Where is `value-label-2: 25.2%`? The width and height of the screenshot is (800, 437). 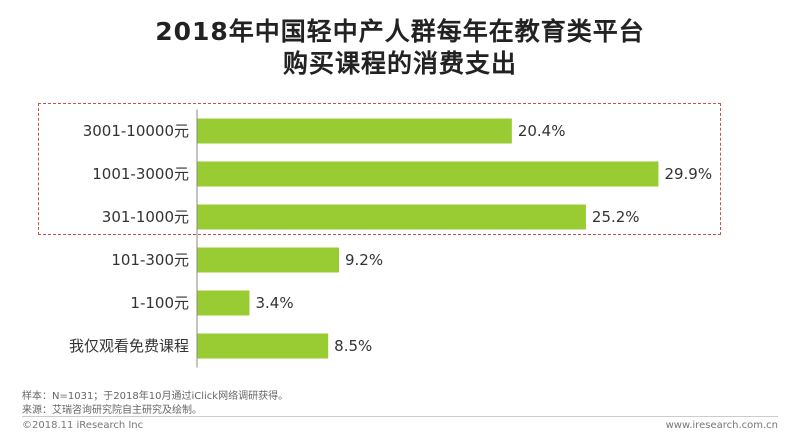 value-label-2: 25.2% is located at coordinates (616, 217).